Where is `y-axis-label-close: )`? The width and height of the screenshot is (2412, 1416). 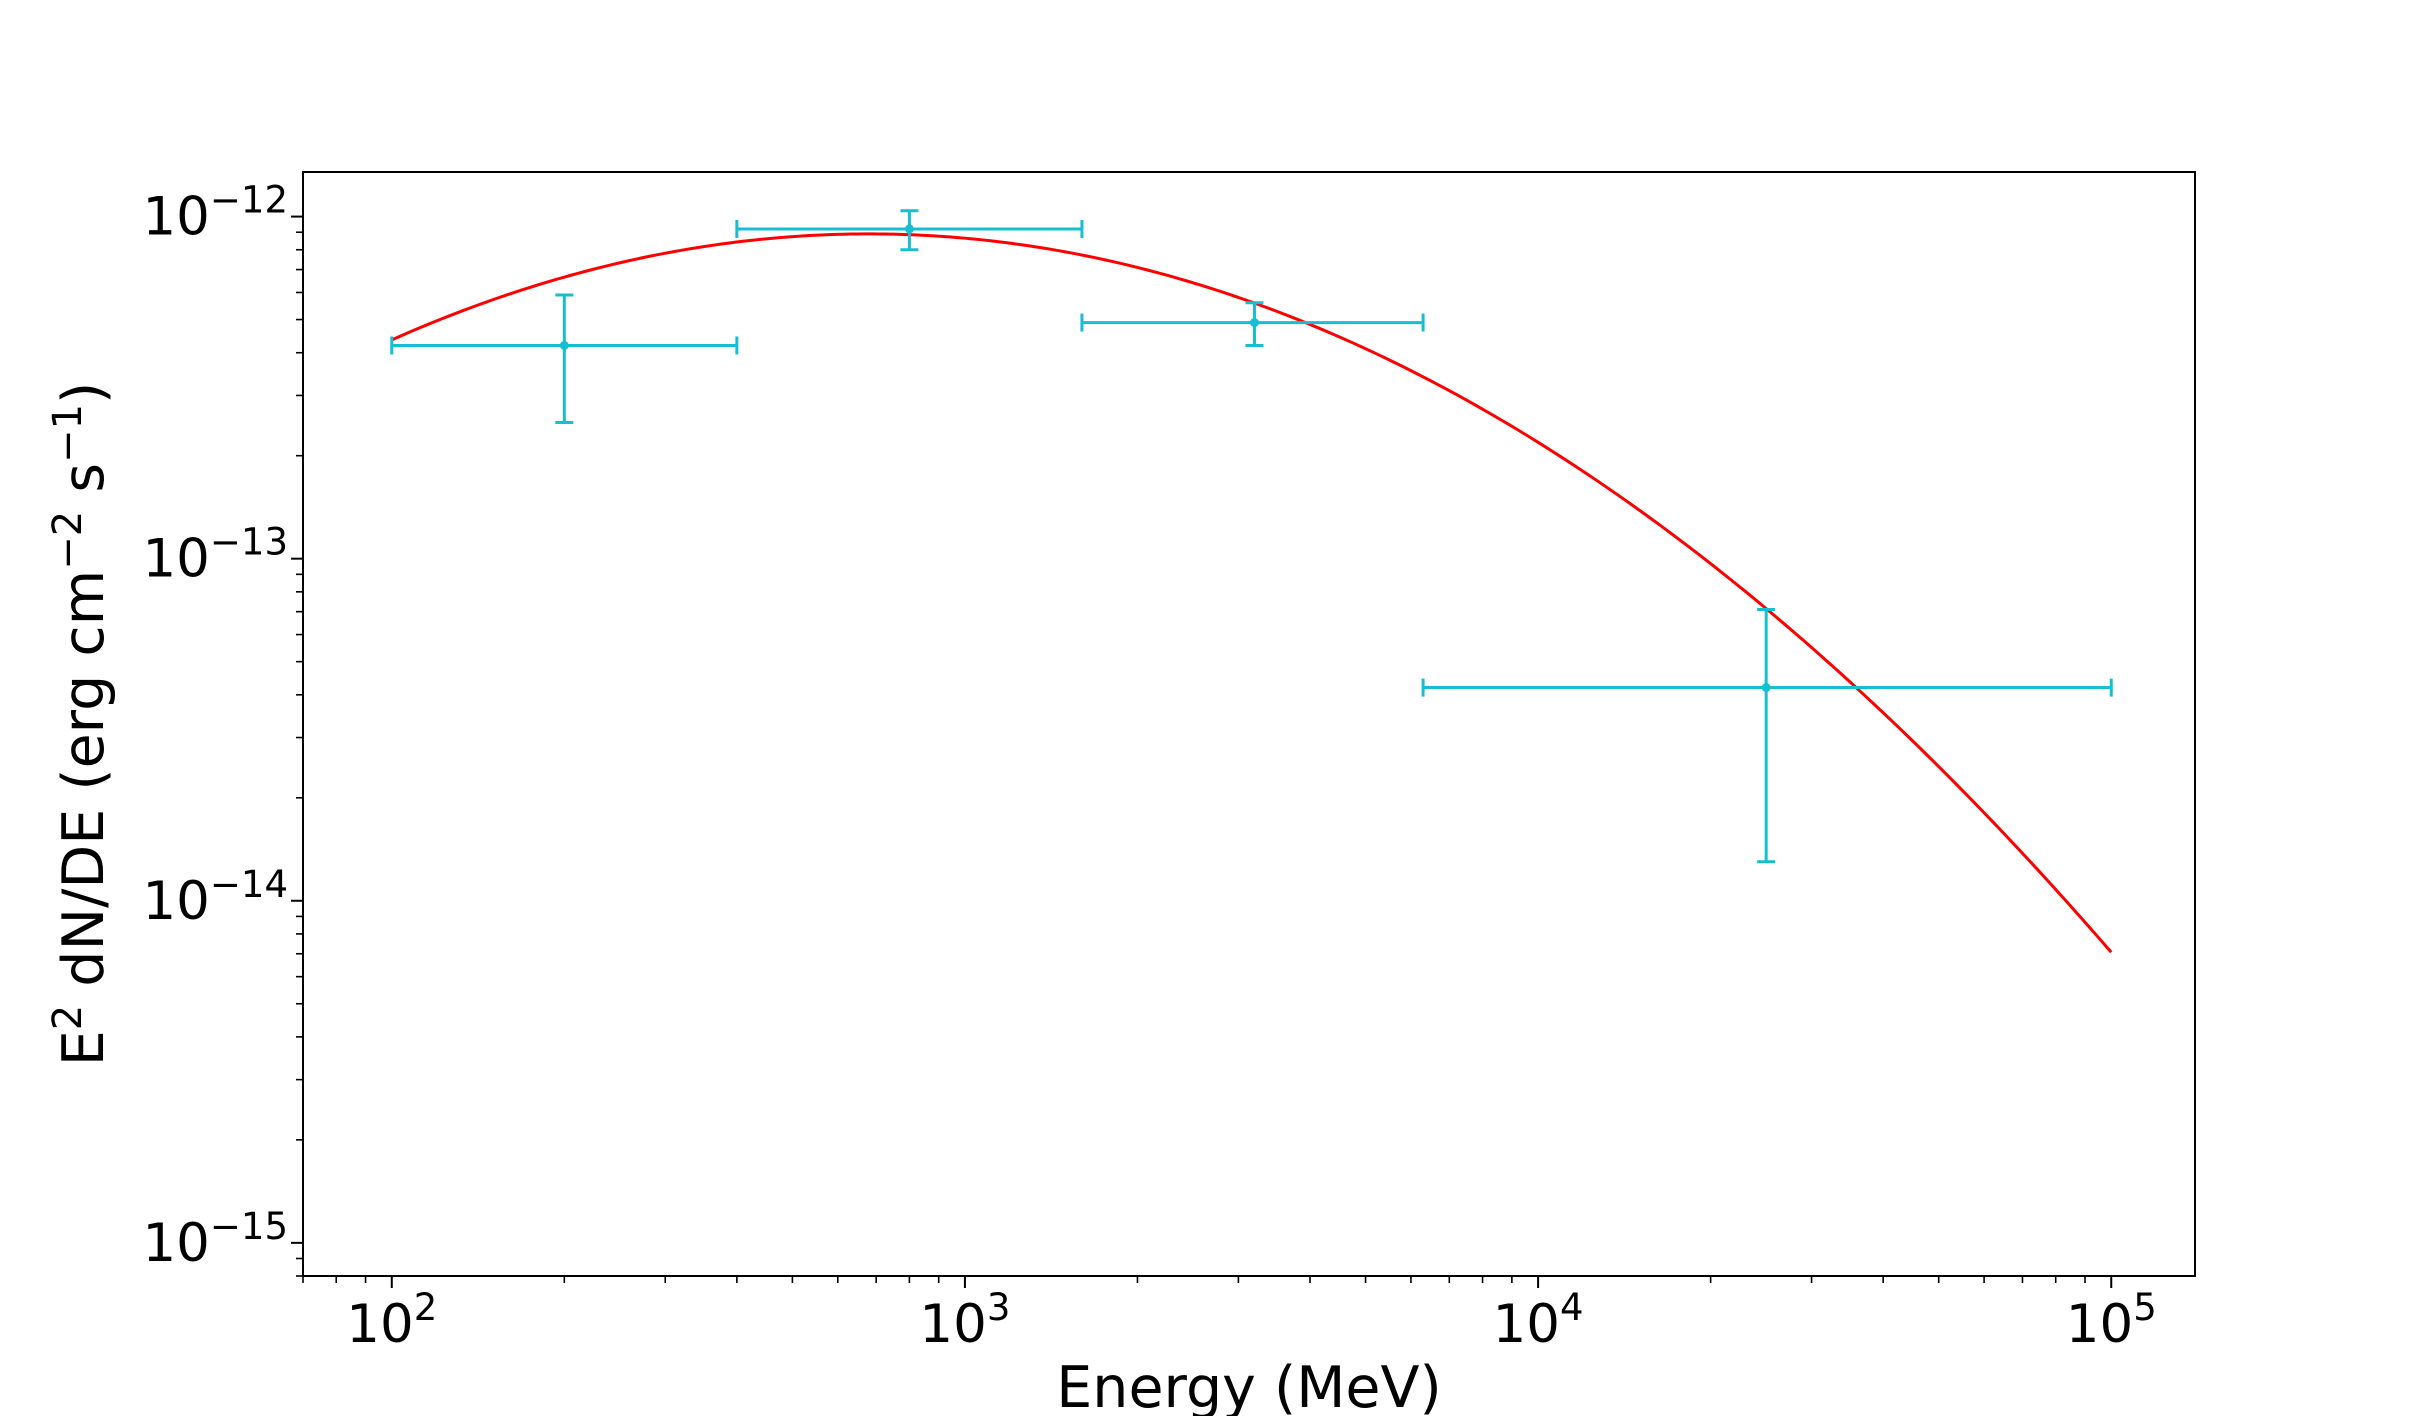
y-axis-label-close: ) is located at coordinates (84, 393).